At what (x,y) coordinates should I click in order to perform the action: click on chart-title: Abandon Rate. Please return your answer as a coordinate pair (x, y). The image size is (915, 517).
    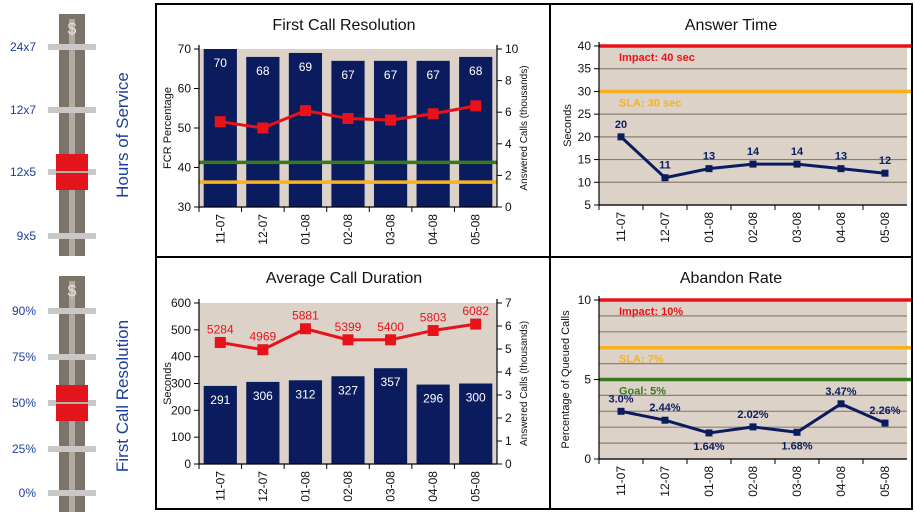
    Looking at the image, I should click on (731, 278).